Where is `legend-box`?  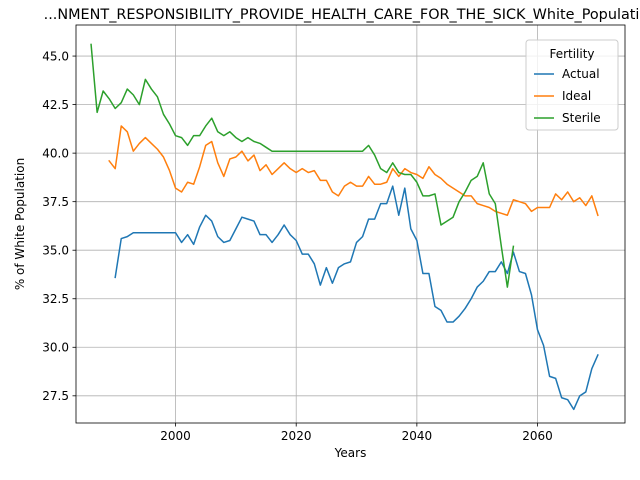
legend-box is located at coordinates (572, 85).